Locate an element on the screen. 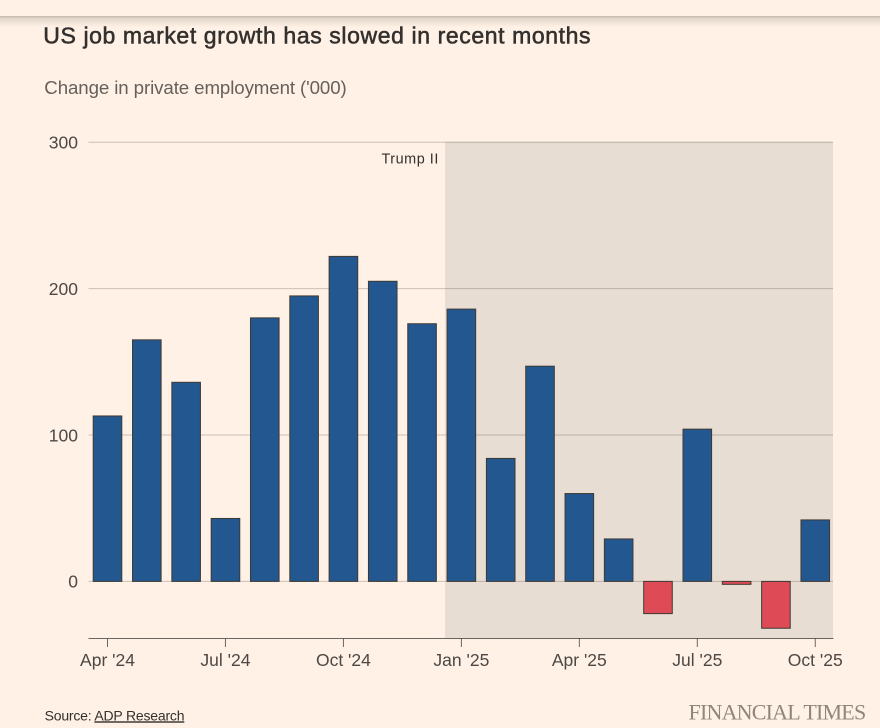  svg-text: Apr '25 is located at coordinates (579, 660).